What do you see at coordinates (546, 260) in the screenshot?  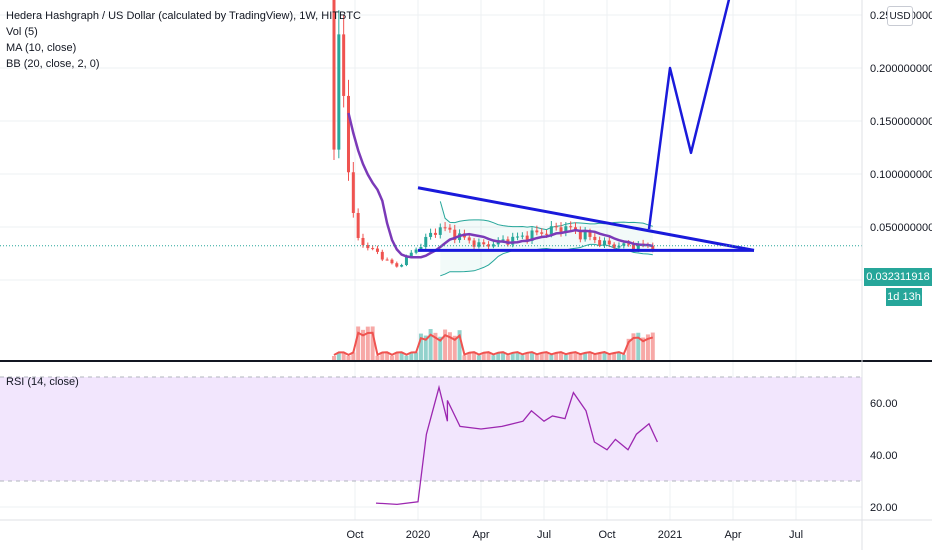 I see `bb-lower` at bounding box center [546, 260].